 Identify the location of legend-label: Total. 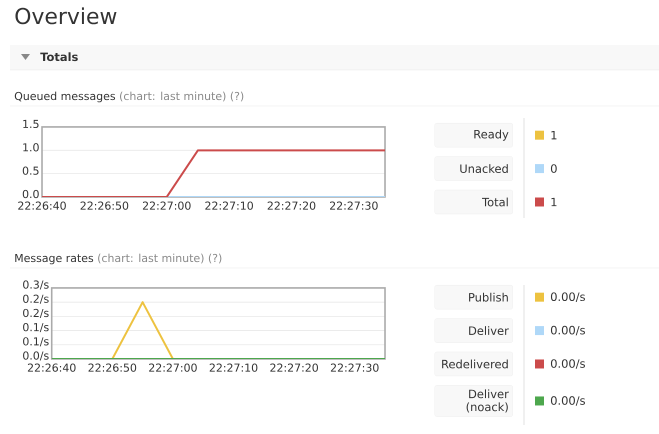
(495, 202).